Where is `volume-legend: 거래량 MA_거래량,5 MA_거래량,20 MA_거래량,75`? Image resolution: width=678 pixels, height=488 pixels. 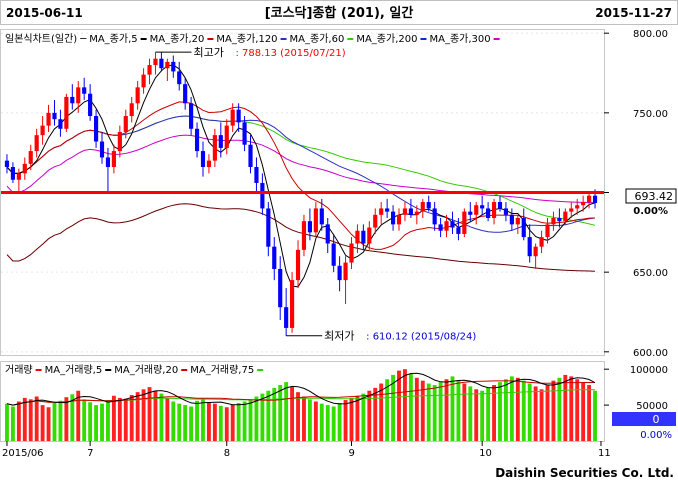
volume-legend: 거래량 MA_거래량,5 MA_거래량,20 MA_거래량,75 is located at coordinates (134, 370).